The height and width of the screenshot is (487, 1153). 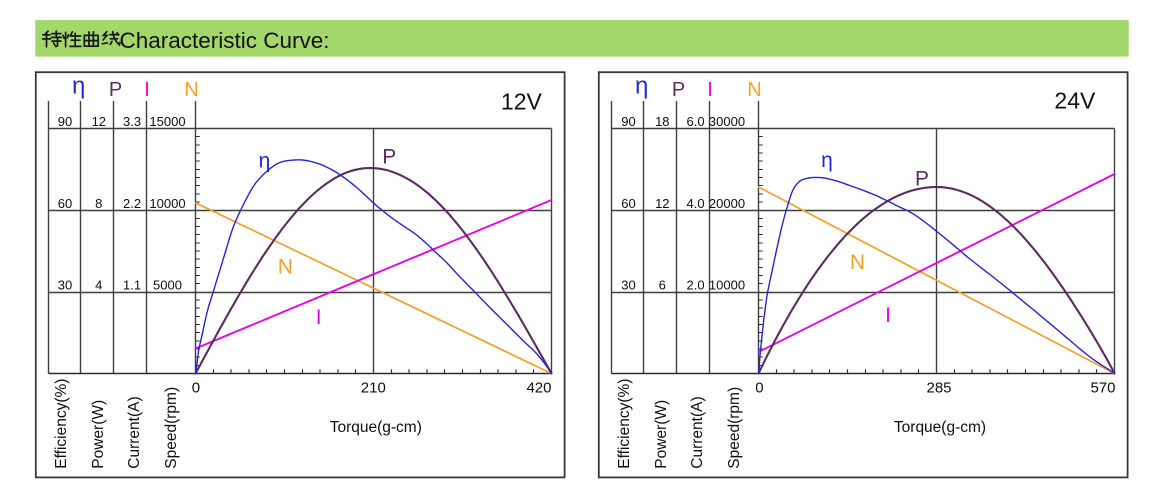 What do you see at coordinates (662, 121) in the screenshot?
I see `svg-text: 18` at bounding box center [662, 121].